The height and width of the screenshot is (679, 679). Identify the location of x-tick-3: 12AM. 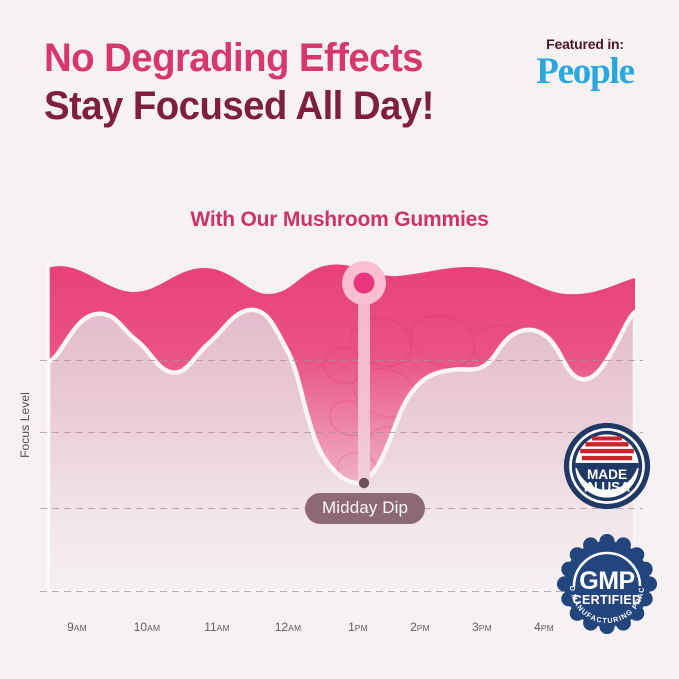
(288, 627).